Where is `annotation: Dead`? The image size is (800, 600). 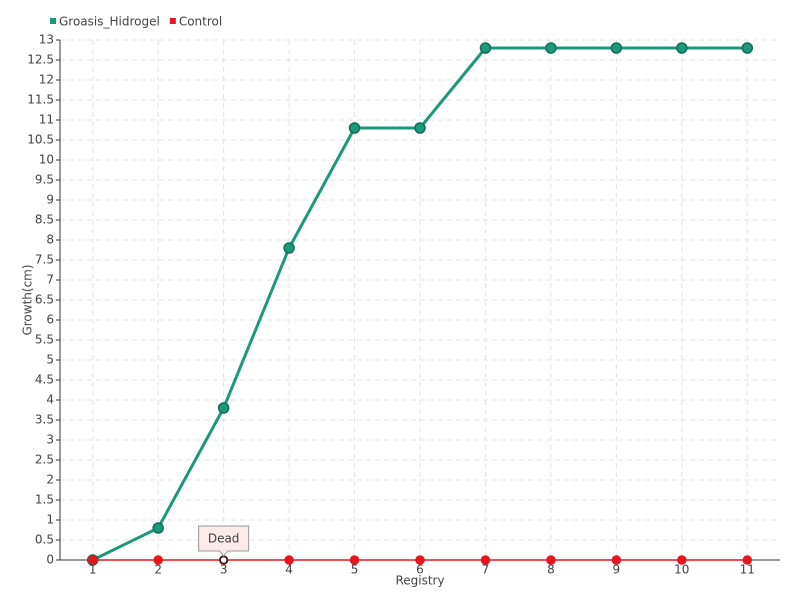
annotation: Dead is located at coordinates (224, 541).